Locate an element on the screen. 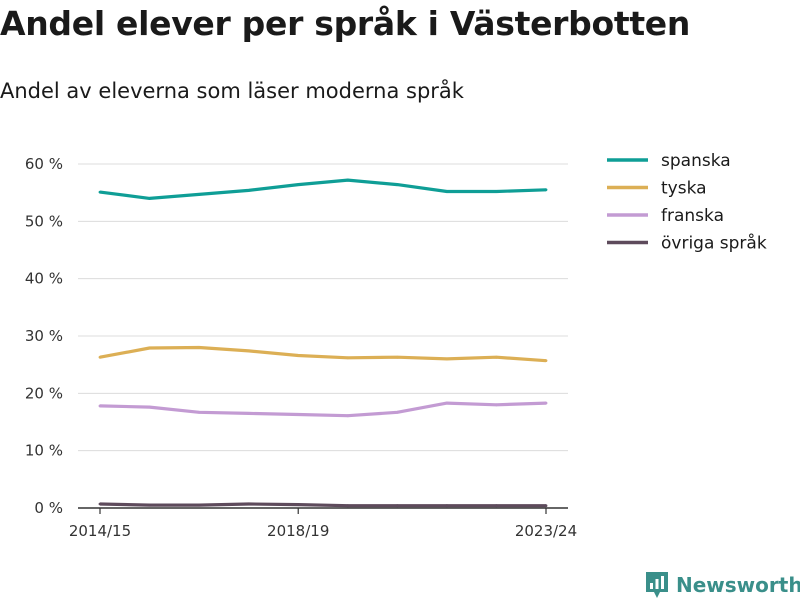  brand-logo: Newsworthy is located at coordinates (722, 585).